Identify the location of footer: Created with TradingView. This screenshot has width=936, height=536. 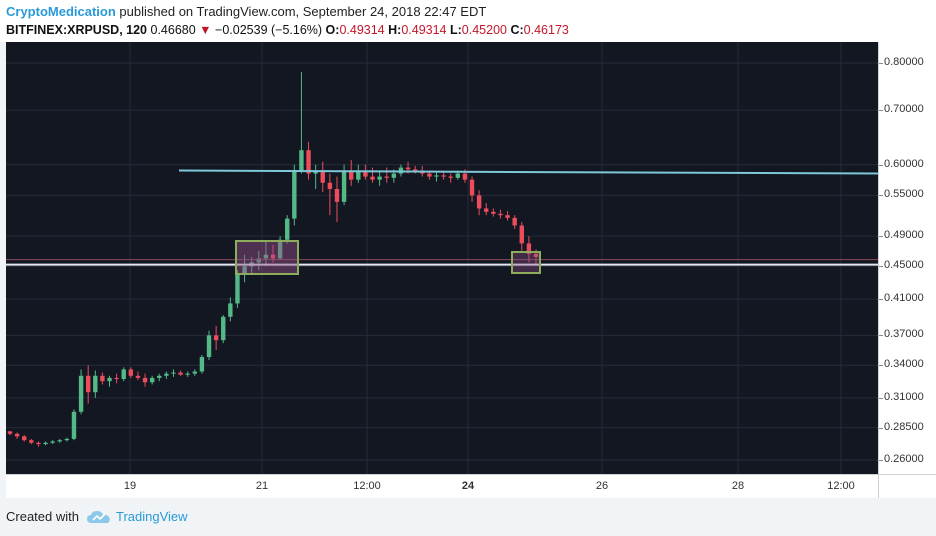
(97, 516).